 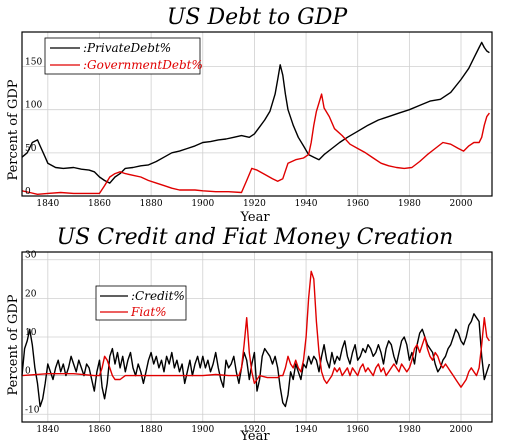 I want to click on legend-entry-fiat: Fiat%, so click(x=148, y=312).